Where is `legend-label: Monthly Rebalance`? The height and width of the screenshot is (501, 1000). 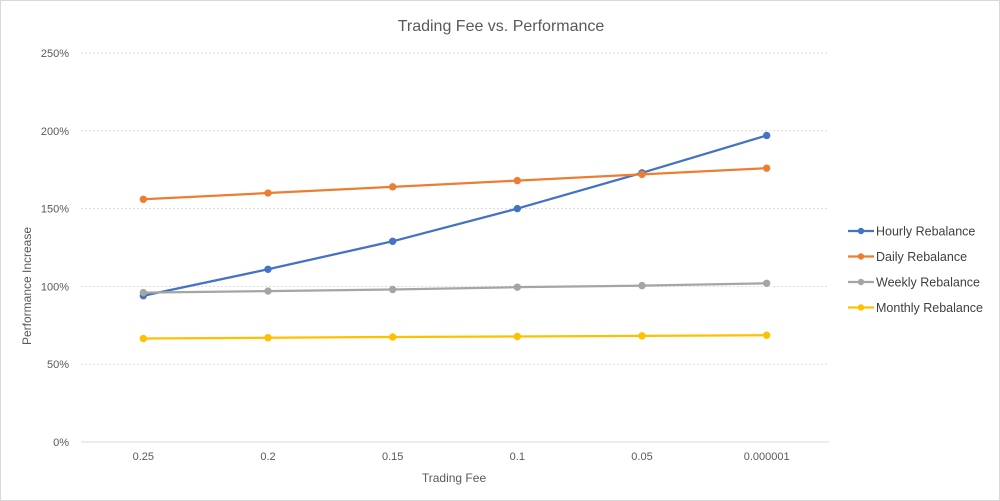 legend-label: Monthly Rebalance is located at coordinates (929, 308).